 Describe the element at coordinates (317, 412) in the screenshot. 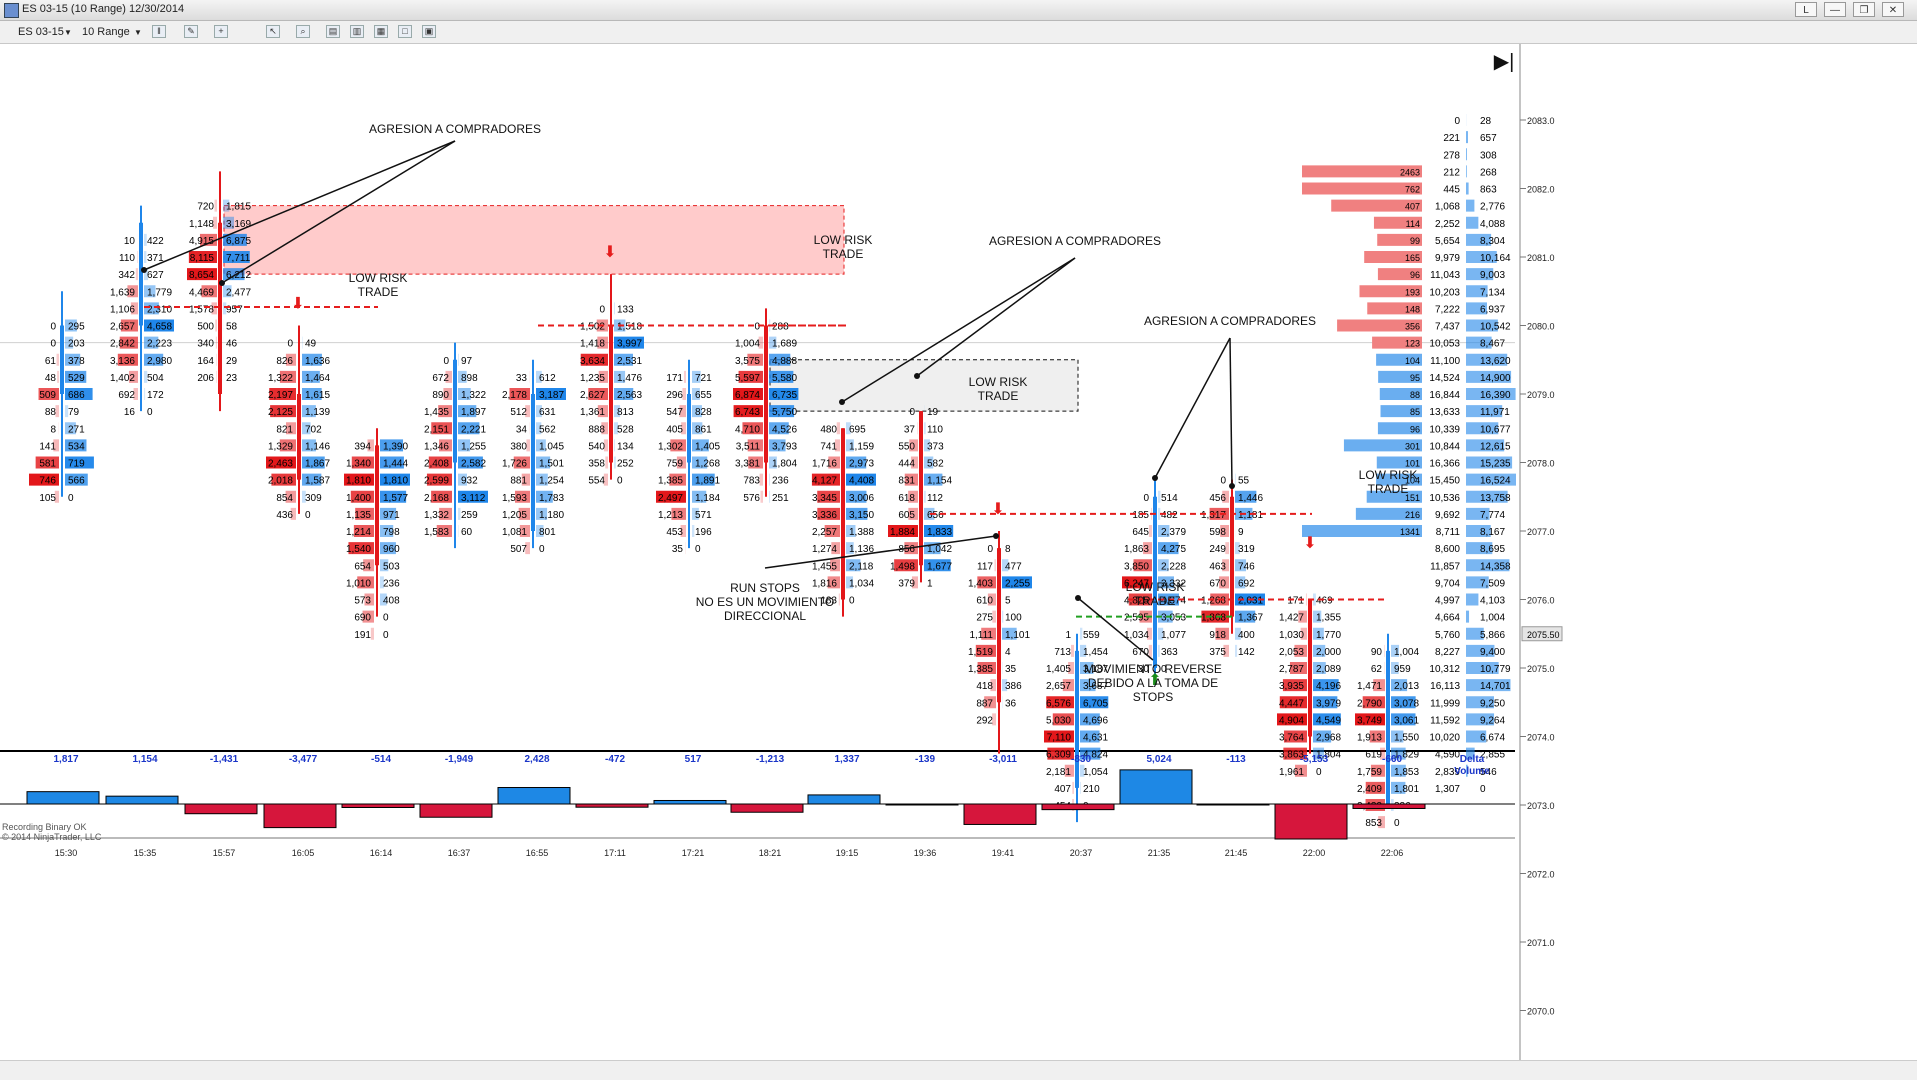

I see `ask-volume-label: 1,139` at that location.